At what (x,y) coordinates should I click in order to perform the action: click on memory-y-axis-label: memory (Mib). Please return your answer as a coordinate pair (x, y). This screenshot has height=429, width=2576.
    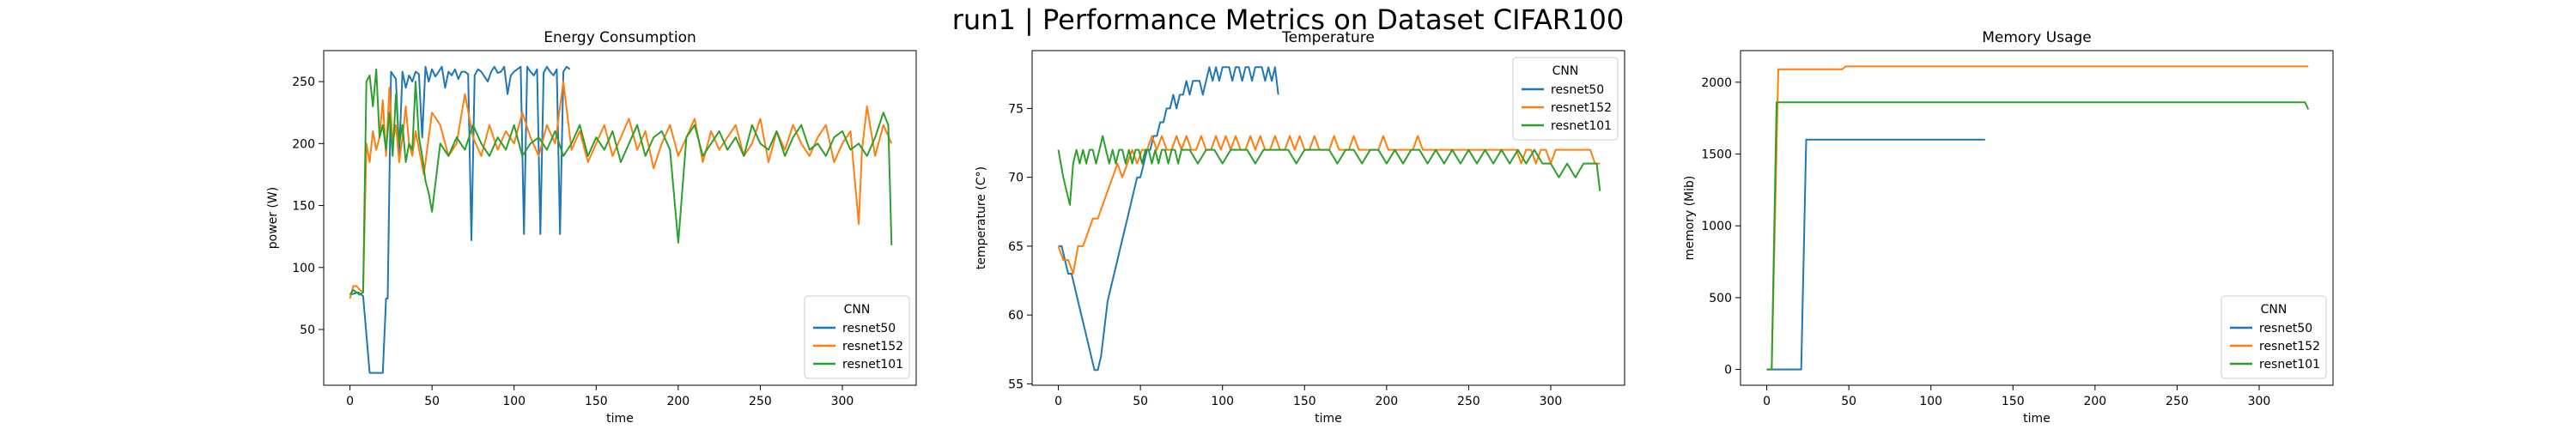
    Looking at the image, I should click on (1690, 218).